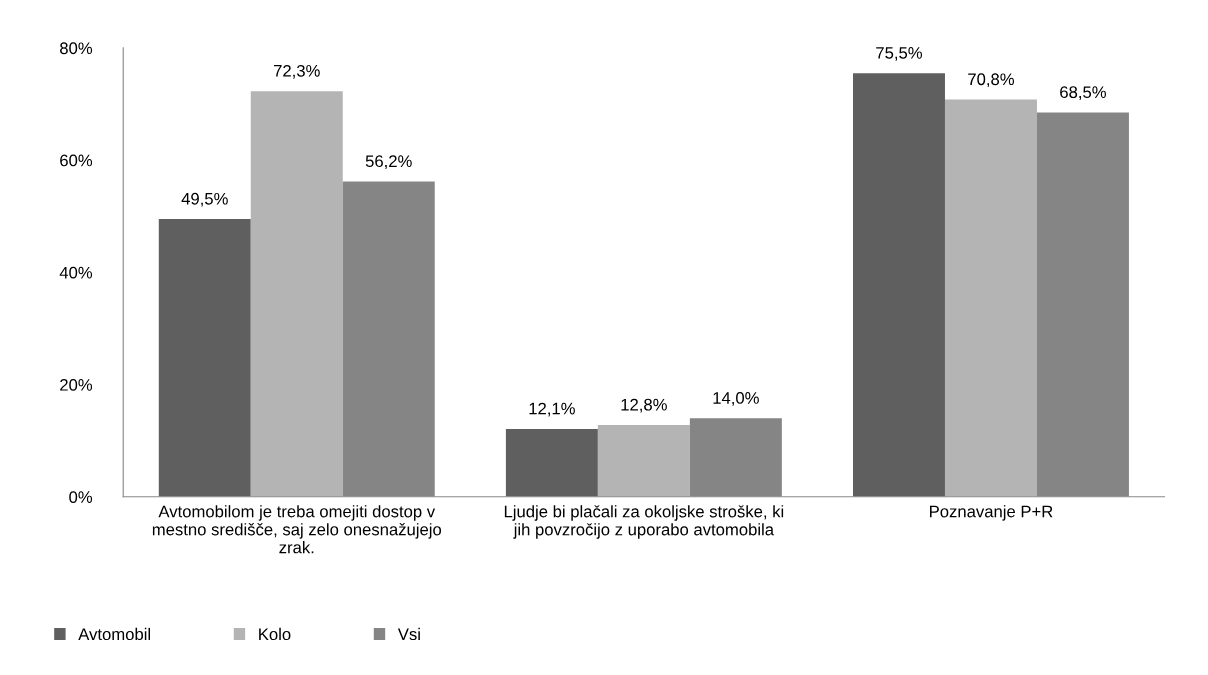  I want to click on data-label: 12,1%, so click(552, 409).